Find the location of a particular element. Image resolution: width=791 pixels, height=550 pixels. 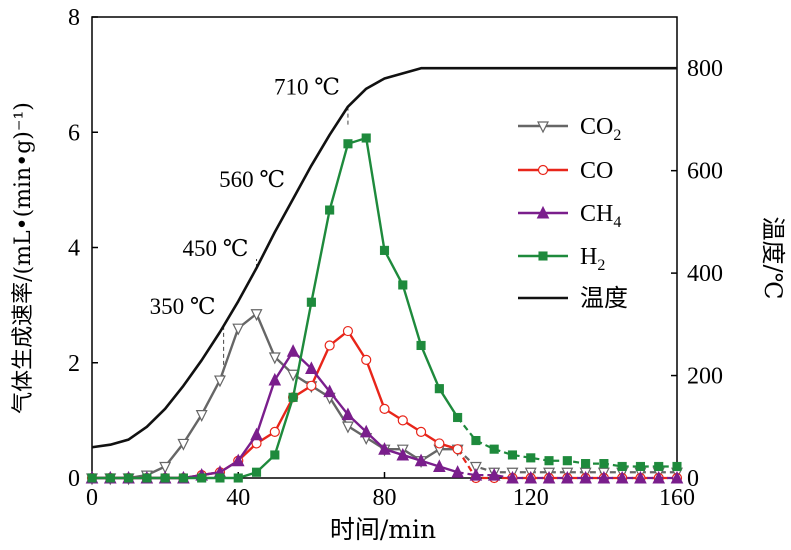

annotation-label: 450 ℃ is located at coordinates (216, 248).